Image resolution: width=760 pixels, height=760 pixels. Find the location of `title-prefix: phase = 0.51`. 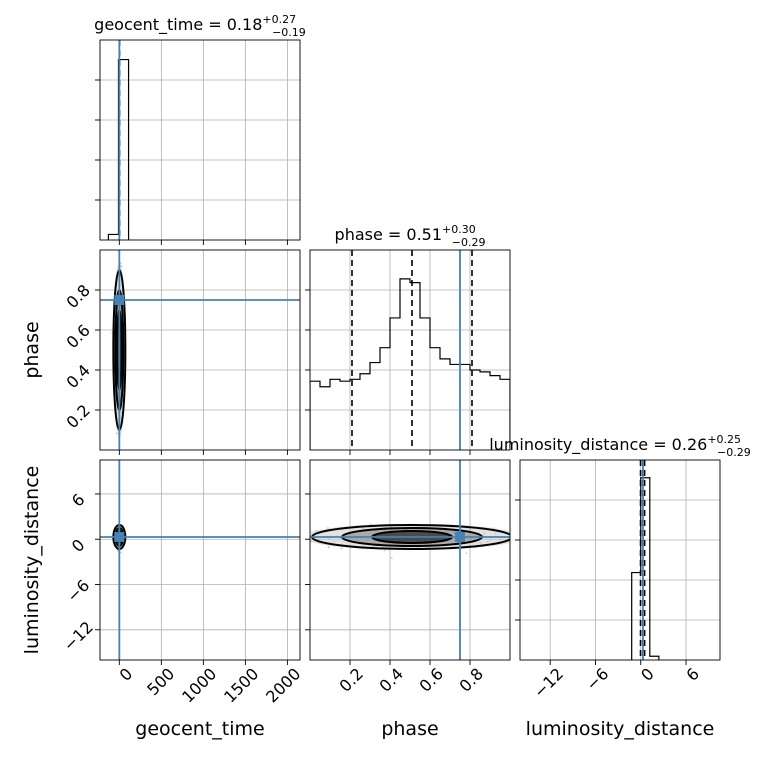

title-prefix: phase = 0.51 is located at coordinates (388, 234).